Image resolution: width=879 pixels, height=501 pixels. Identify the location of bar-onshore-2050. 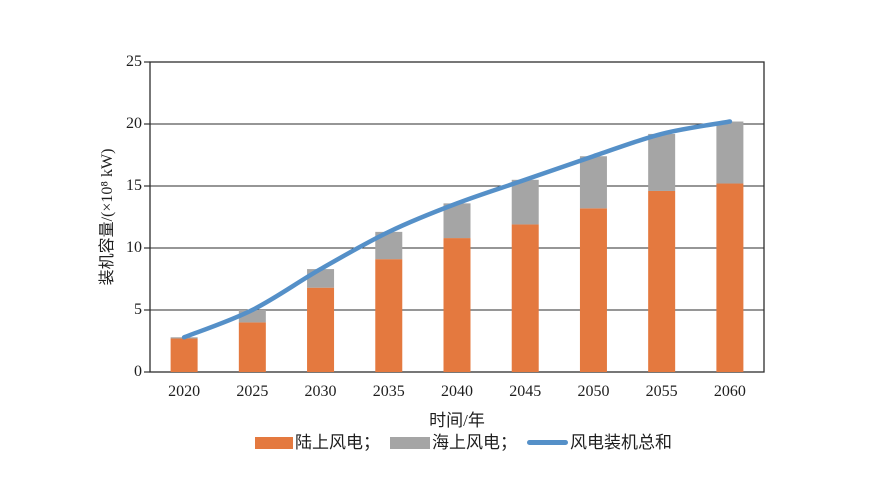
(593, 290).